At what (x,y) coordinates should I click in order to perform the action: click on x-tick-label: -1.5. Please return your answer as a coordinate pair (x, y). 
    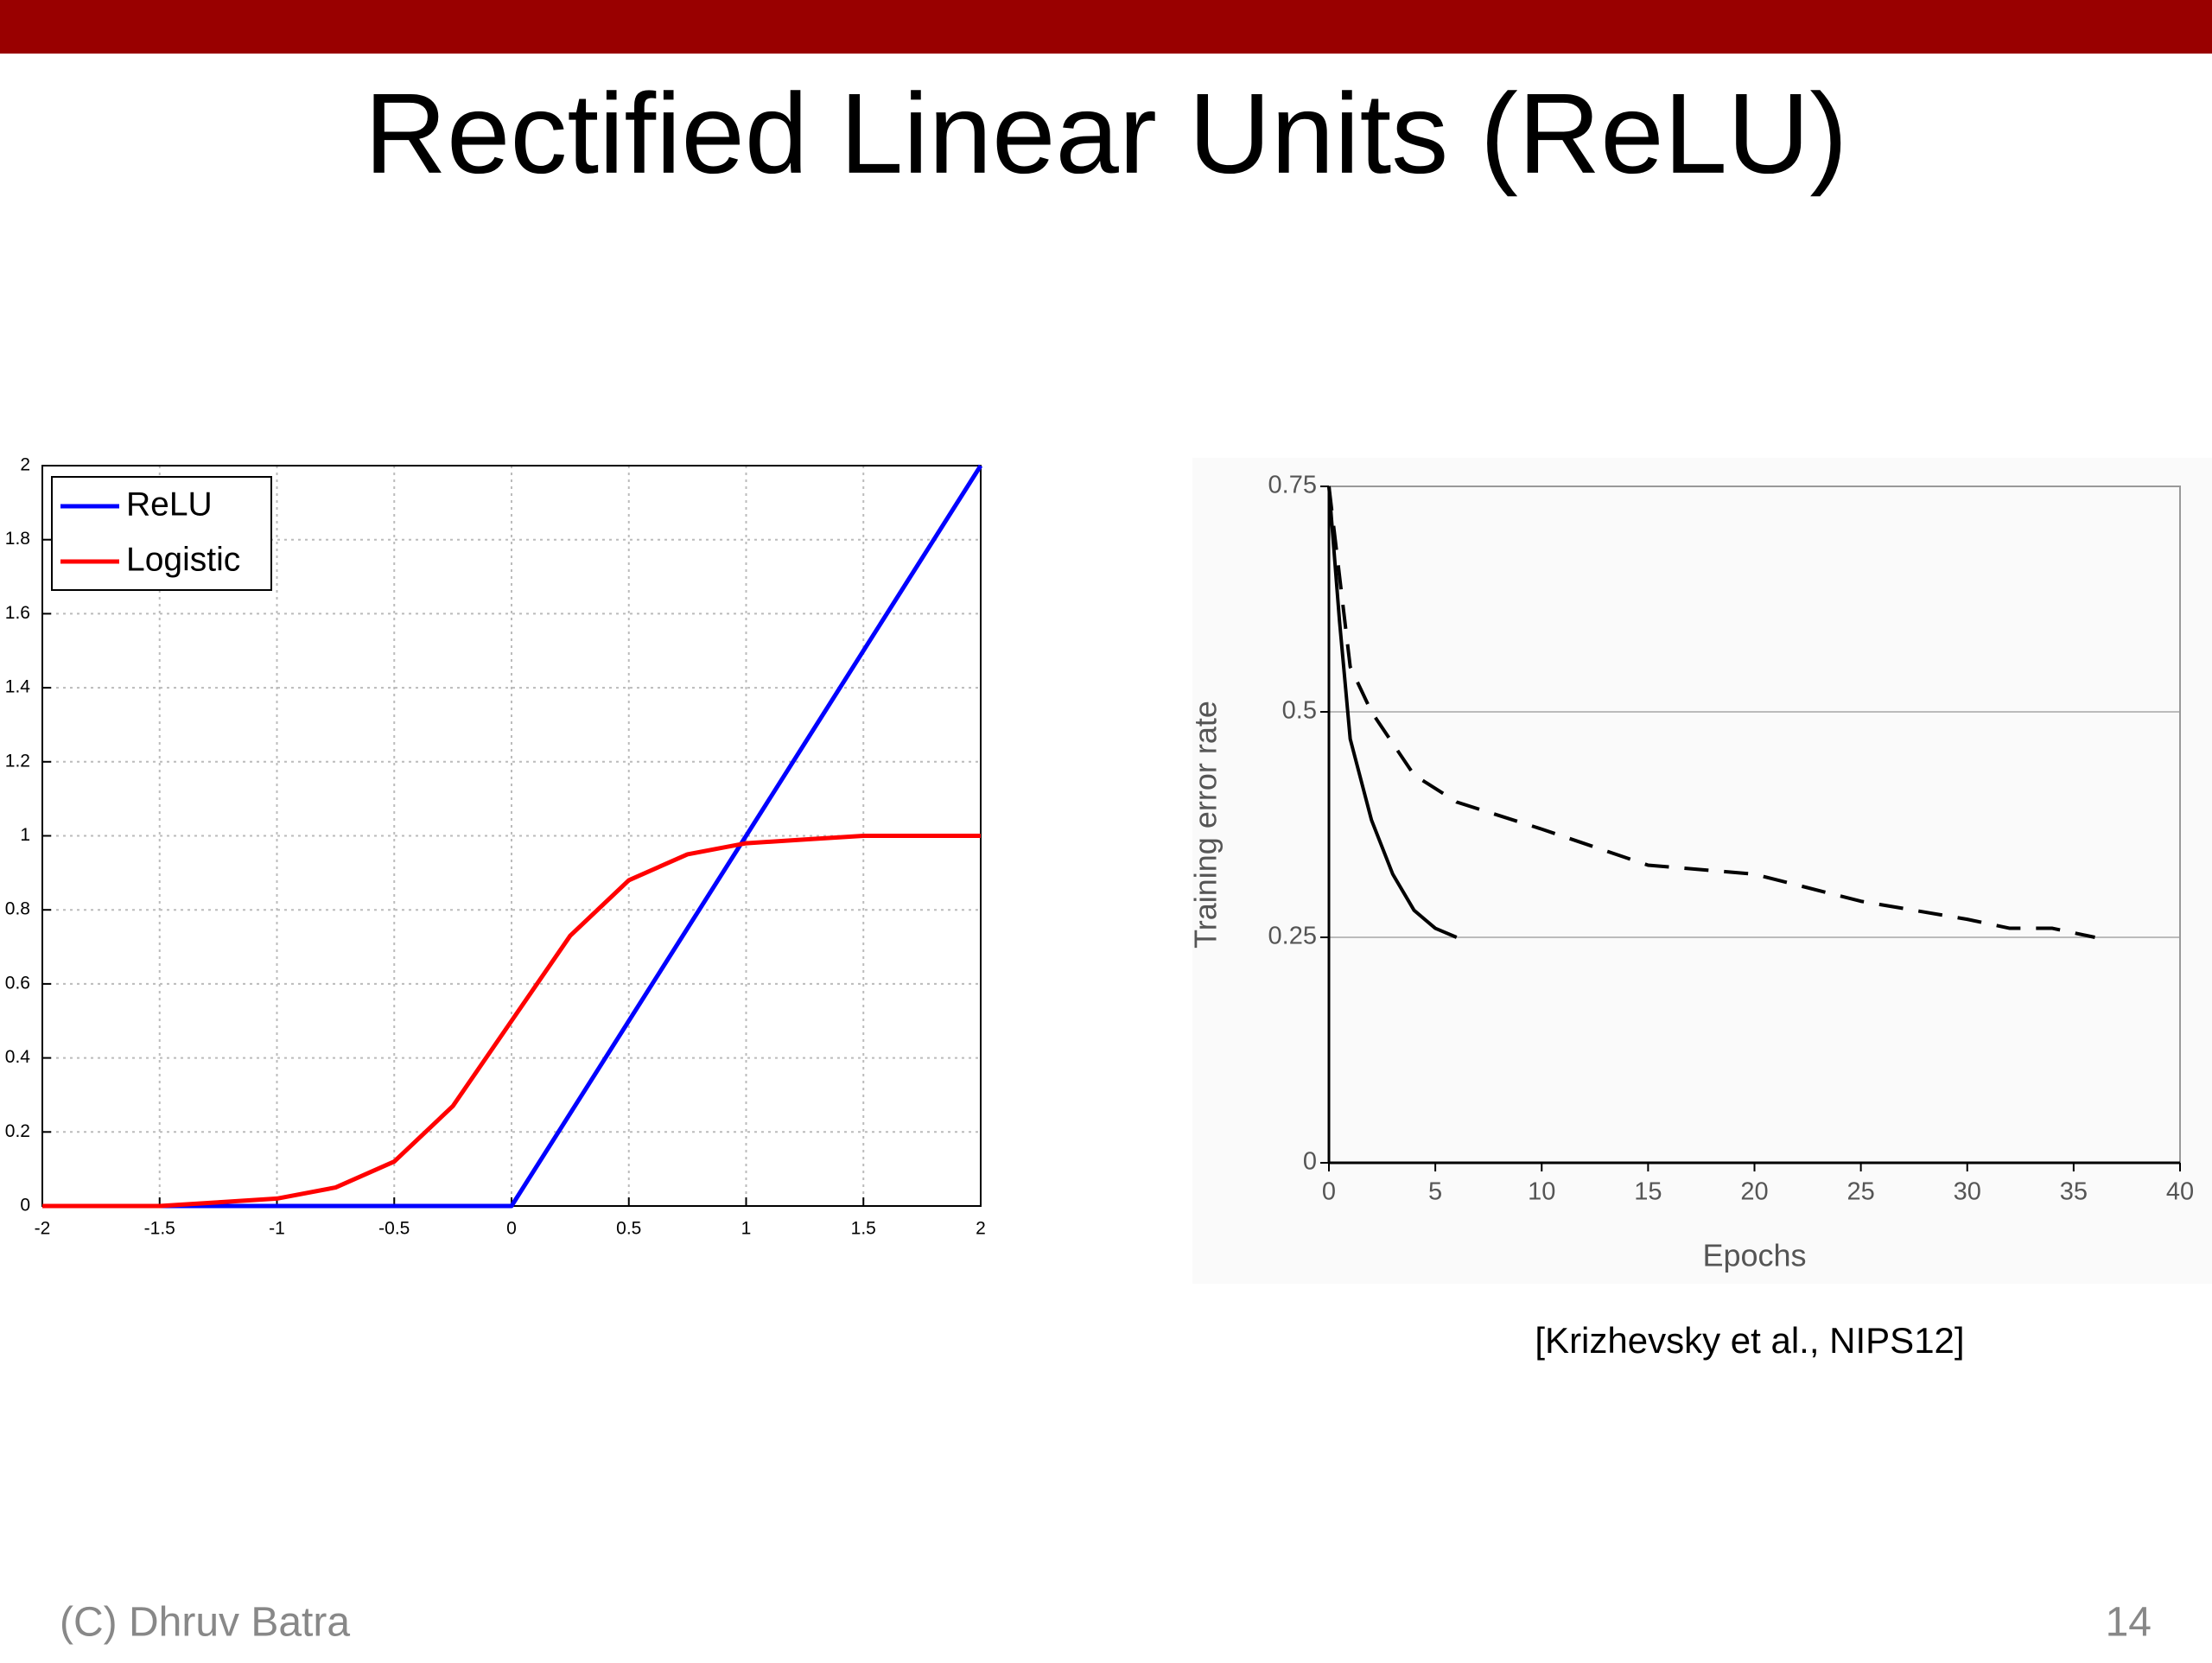
    Looking at the image, I should click on (159, 1229).